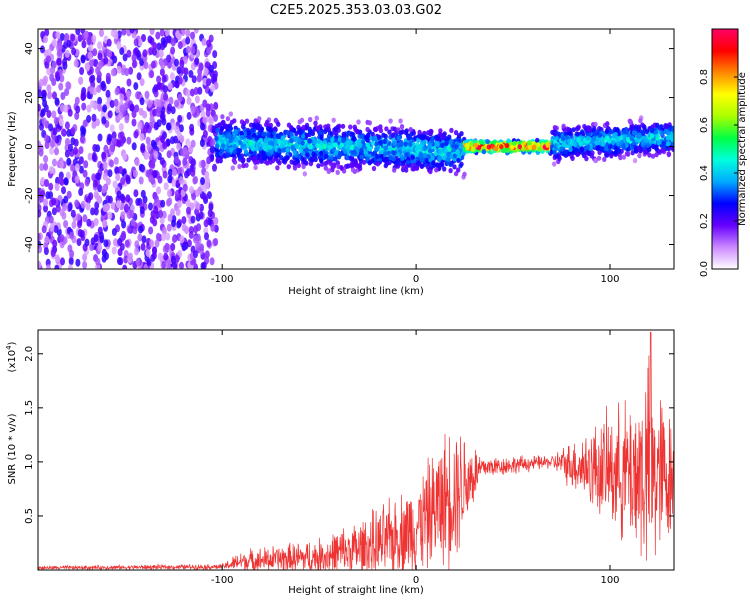  Describe the element at coordinates (29, 244) in the screenshot. I see `spectrogram-y-tick-label: -40` at that location.